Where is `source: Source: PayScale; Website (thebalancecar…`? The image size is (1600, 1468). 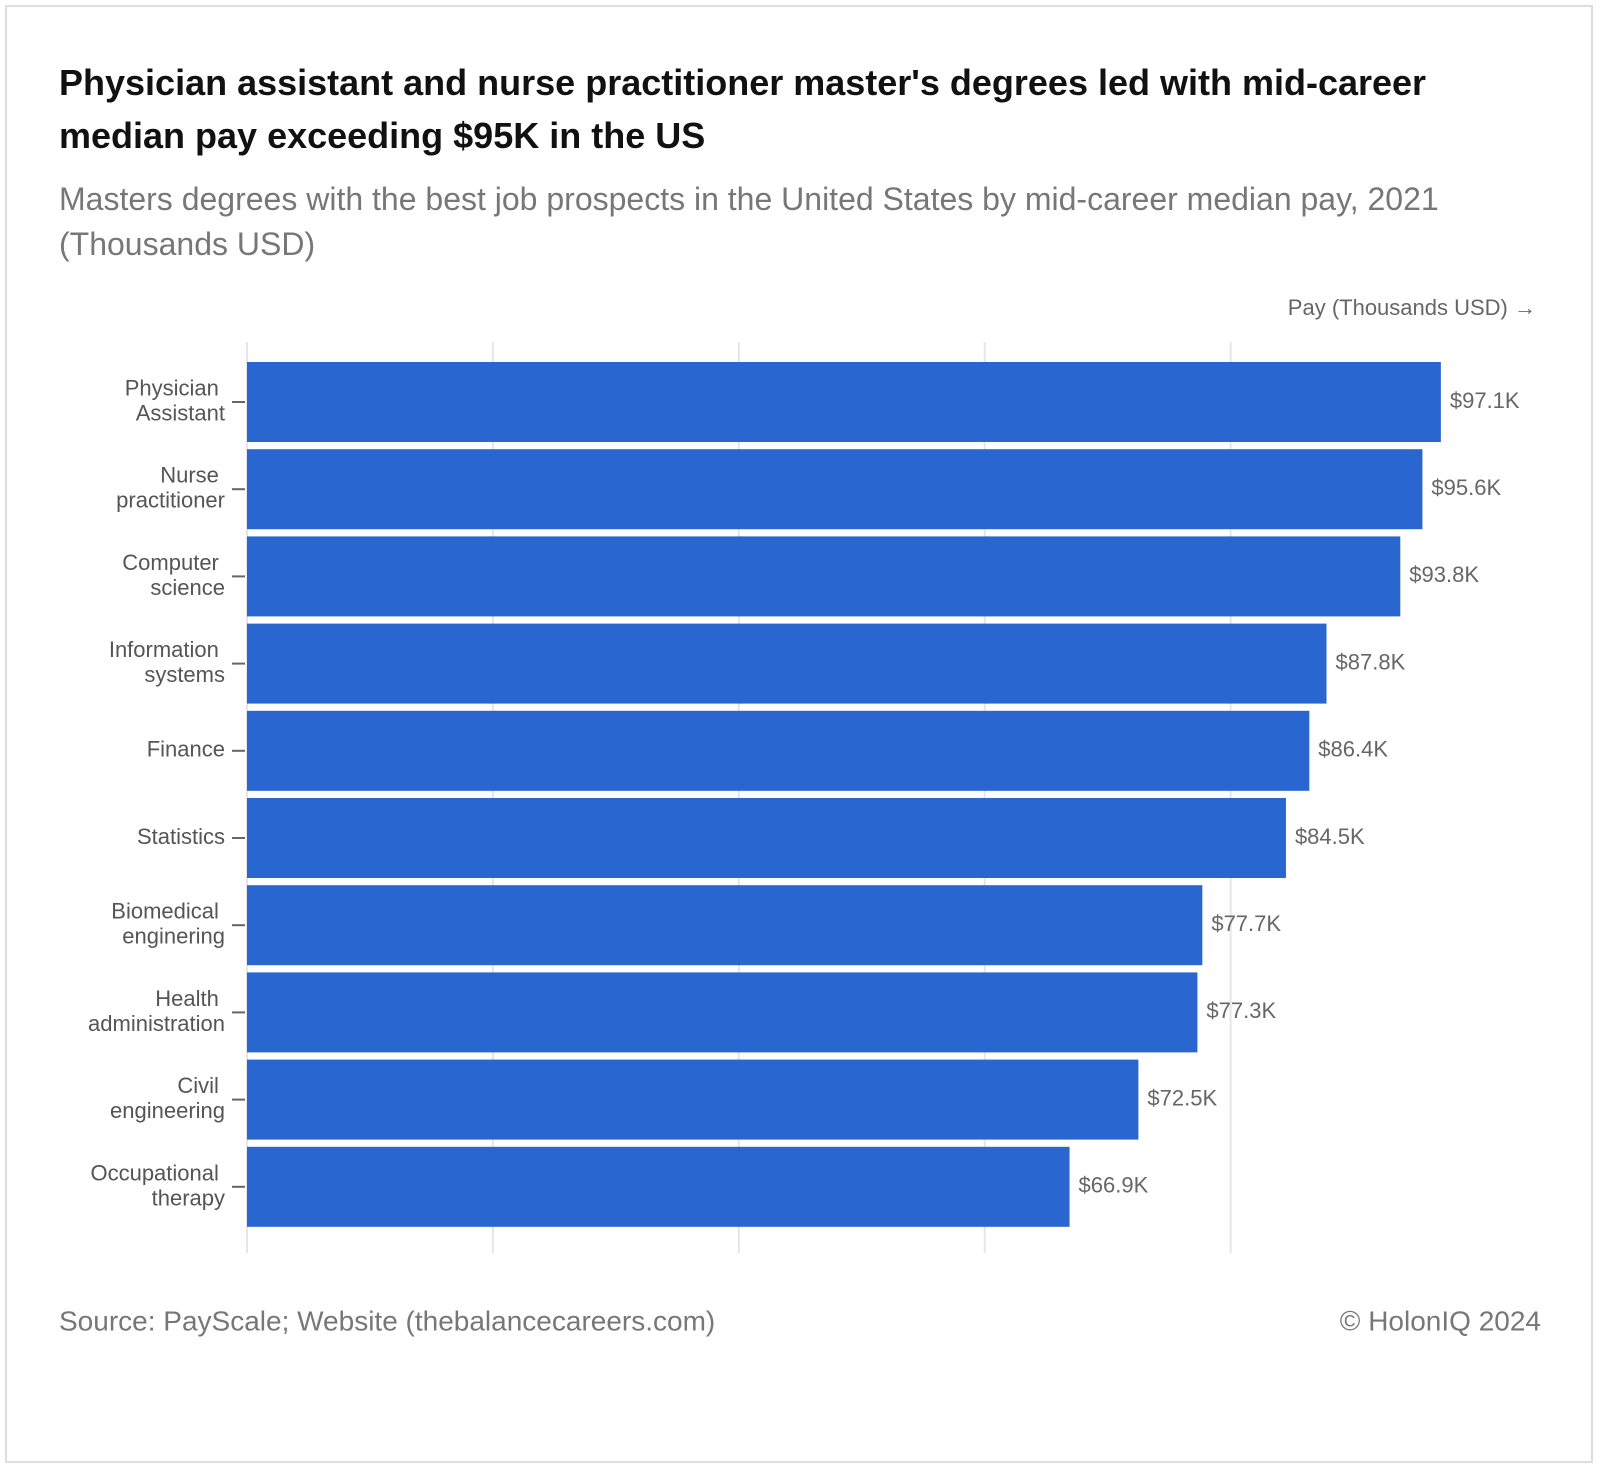 source: Source: PayScale; Website (thebalancecar… is located at coordinates (387, 1320).